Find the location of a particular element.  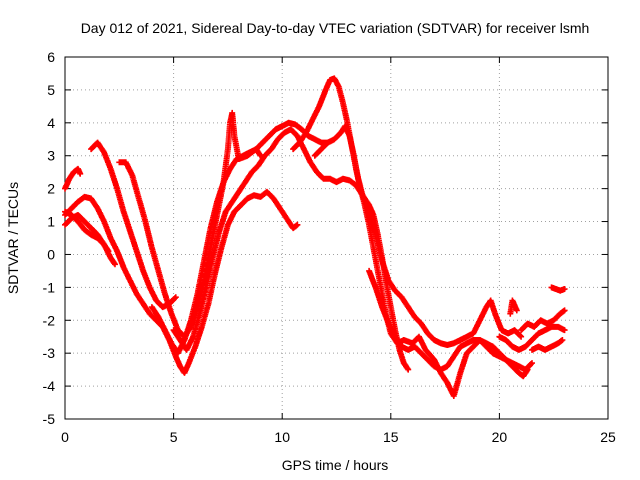

x-tick-label: 10 is located at coordinates (282, 437).